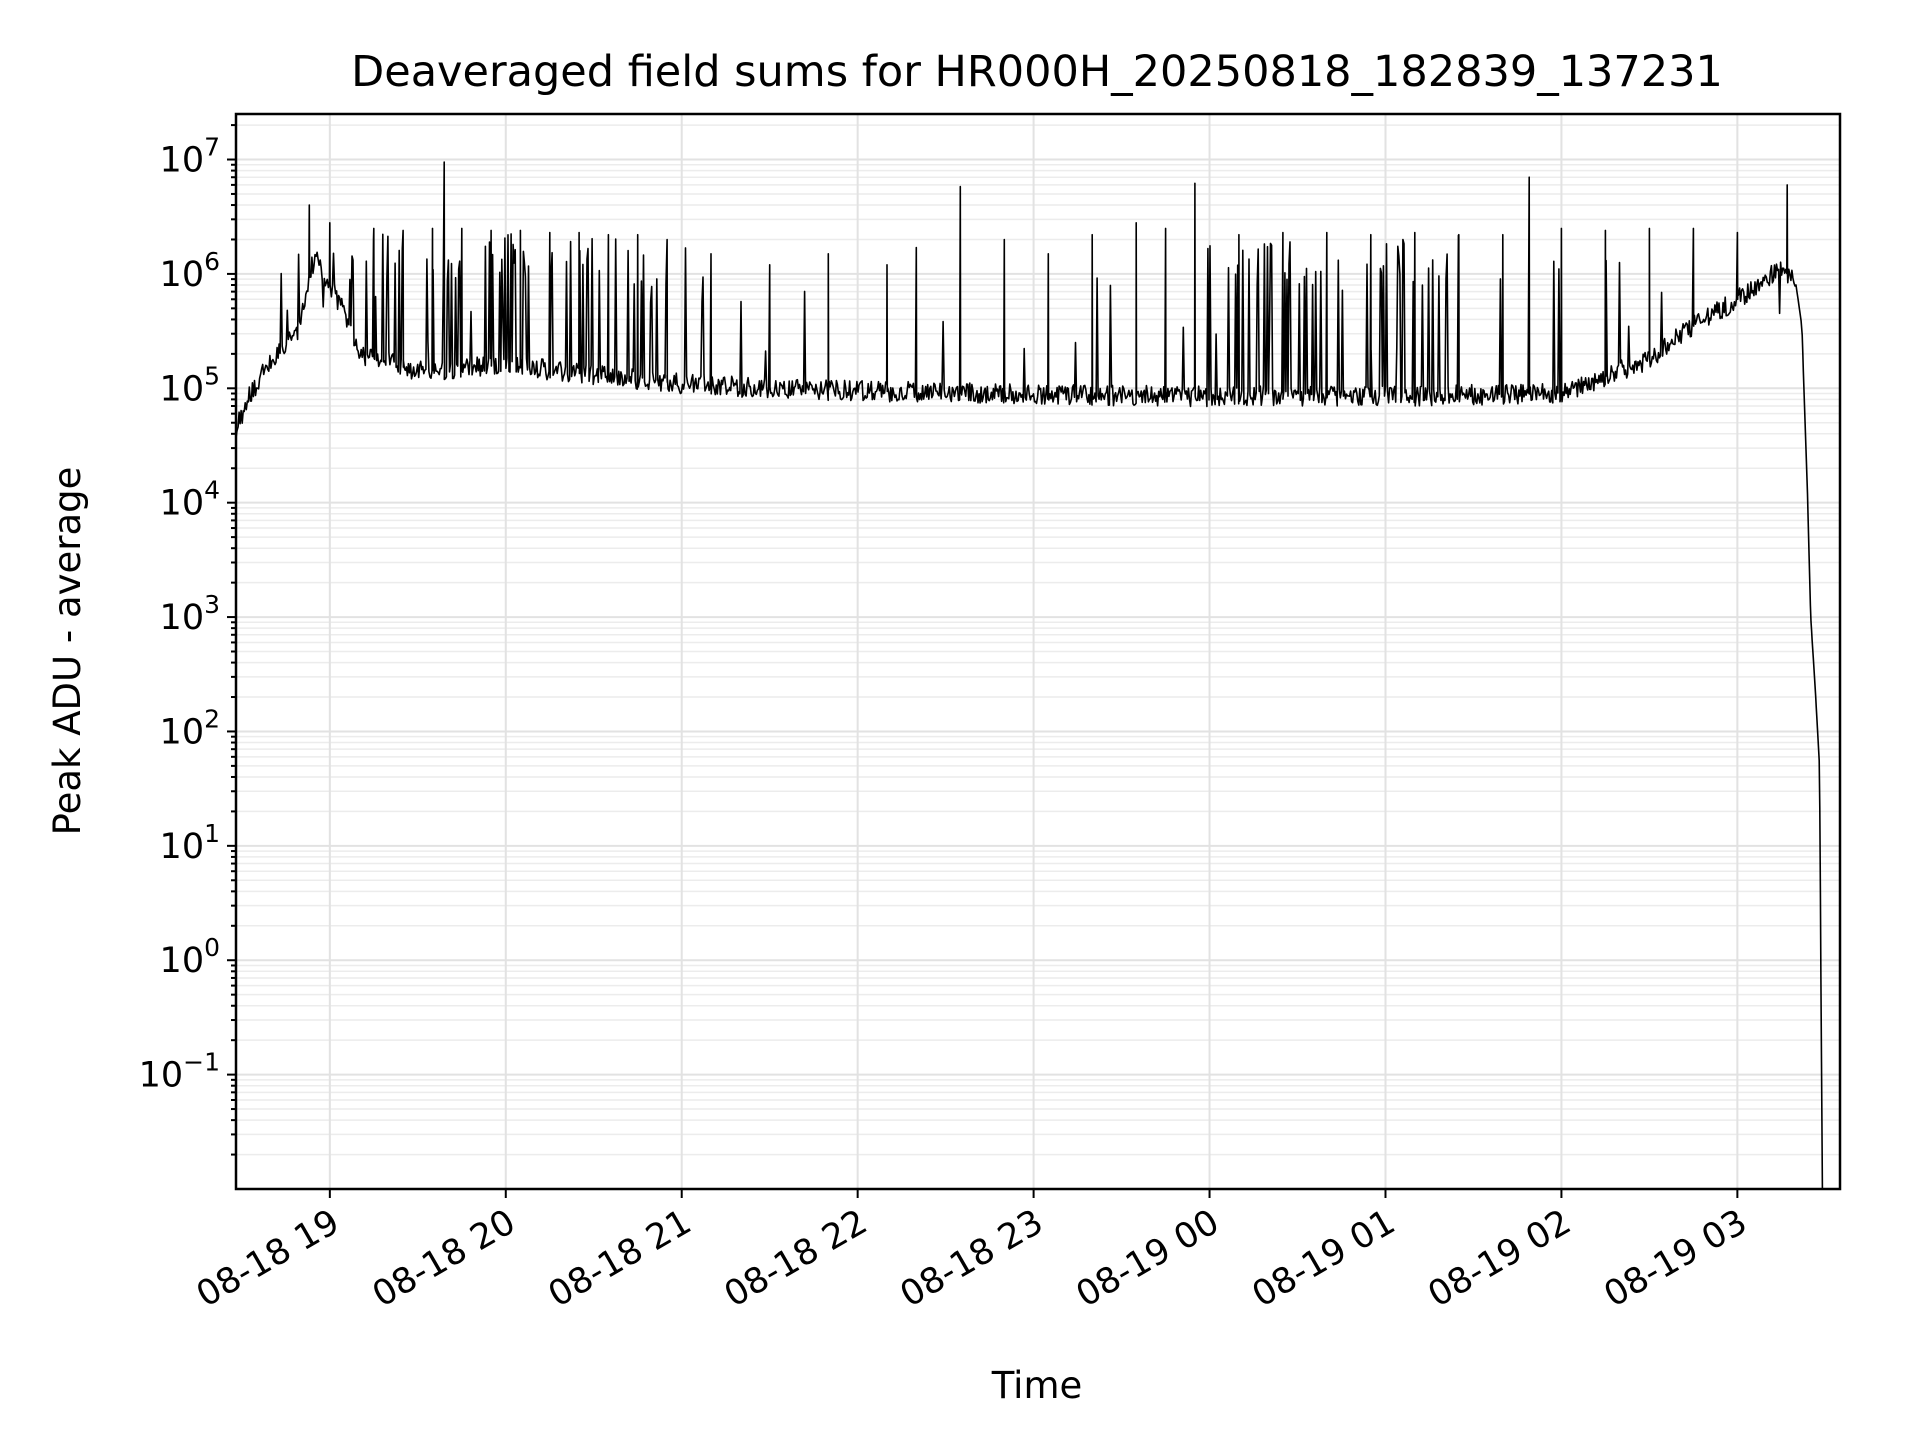 The width and height of the screenshot is (1920, 1440). What do you see at coordinates (190, 385) in the screenshot?
I see `y-tick-label: 10⁵` at bounding box center [190, 385].